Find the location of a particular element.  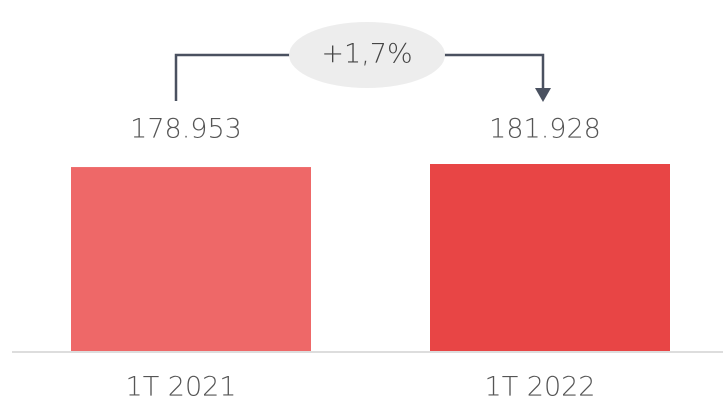

change-annotation: +1,7% is located at coordinates (366, 54).